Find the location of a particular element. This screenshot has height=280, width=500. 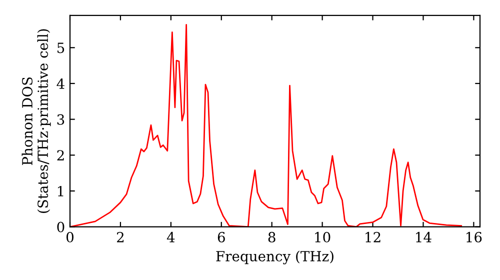

x-tick-label: 6 is located at coordinates (221, 237).